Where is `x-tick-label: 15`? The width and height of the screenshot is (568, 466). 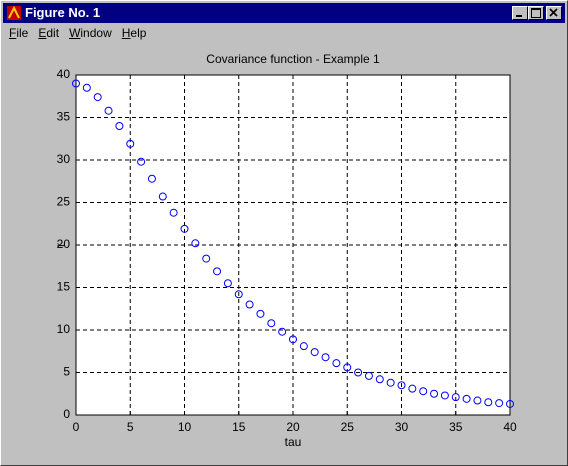
x-tick-label: 15 is located at coordinates (239, 427).